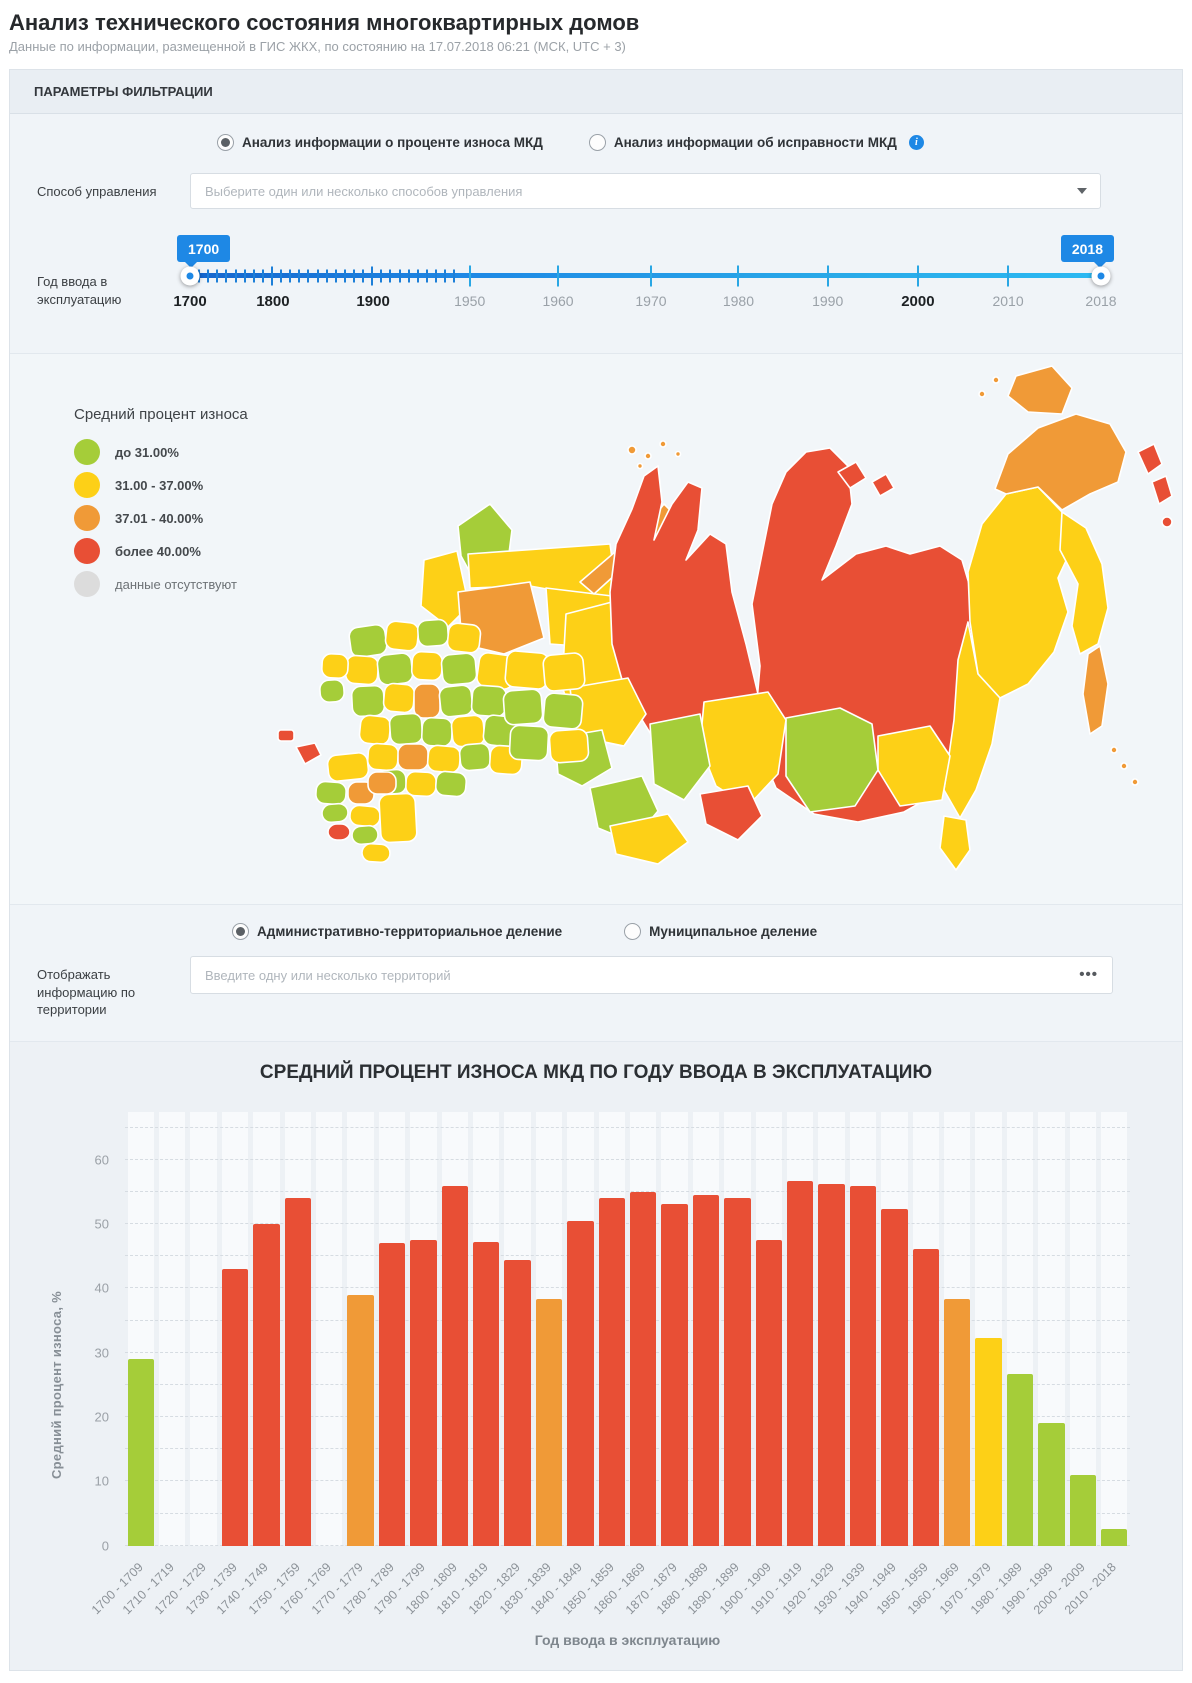 This screenshot has height=1683, width=1192. I want to click on chart-bar-1910-1919, so click(800, 1363).